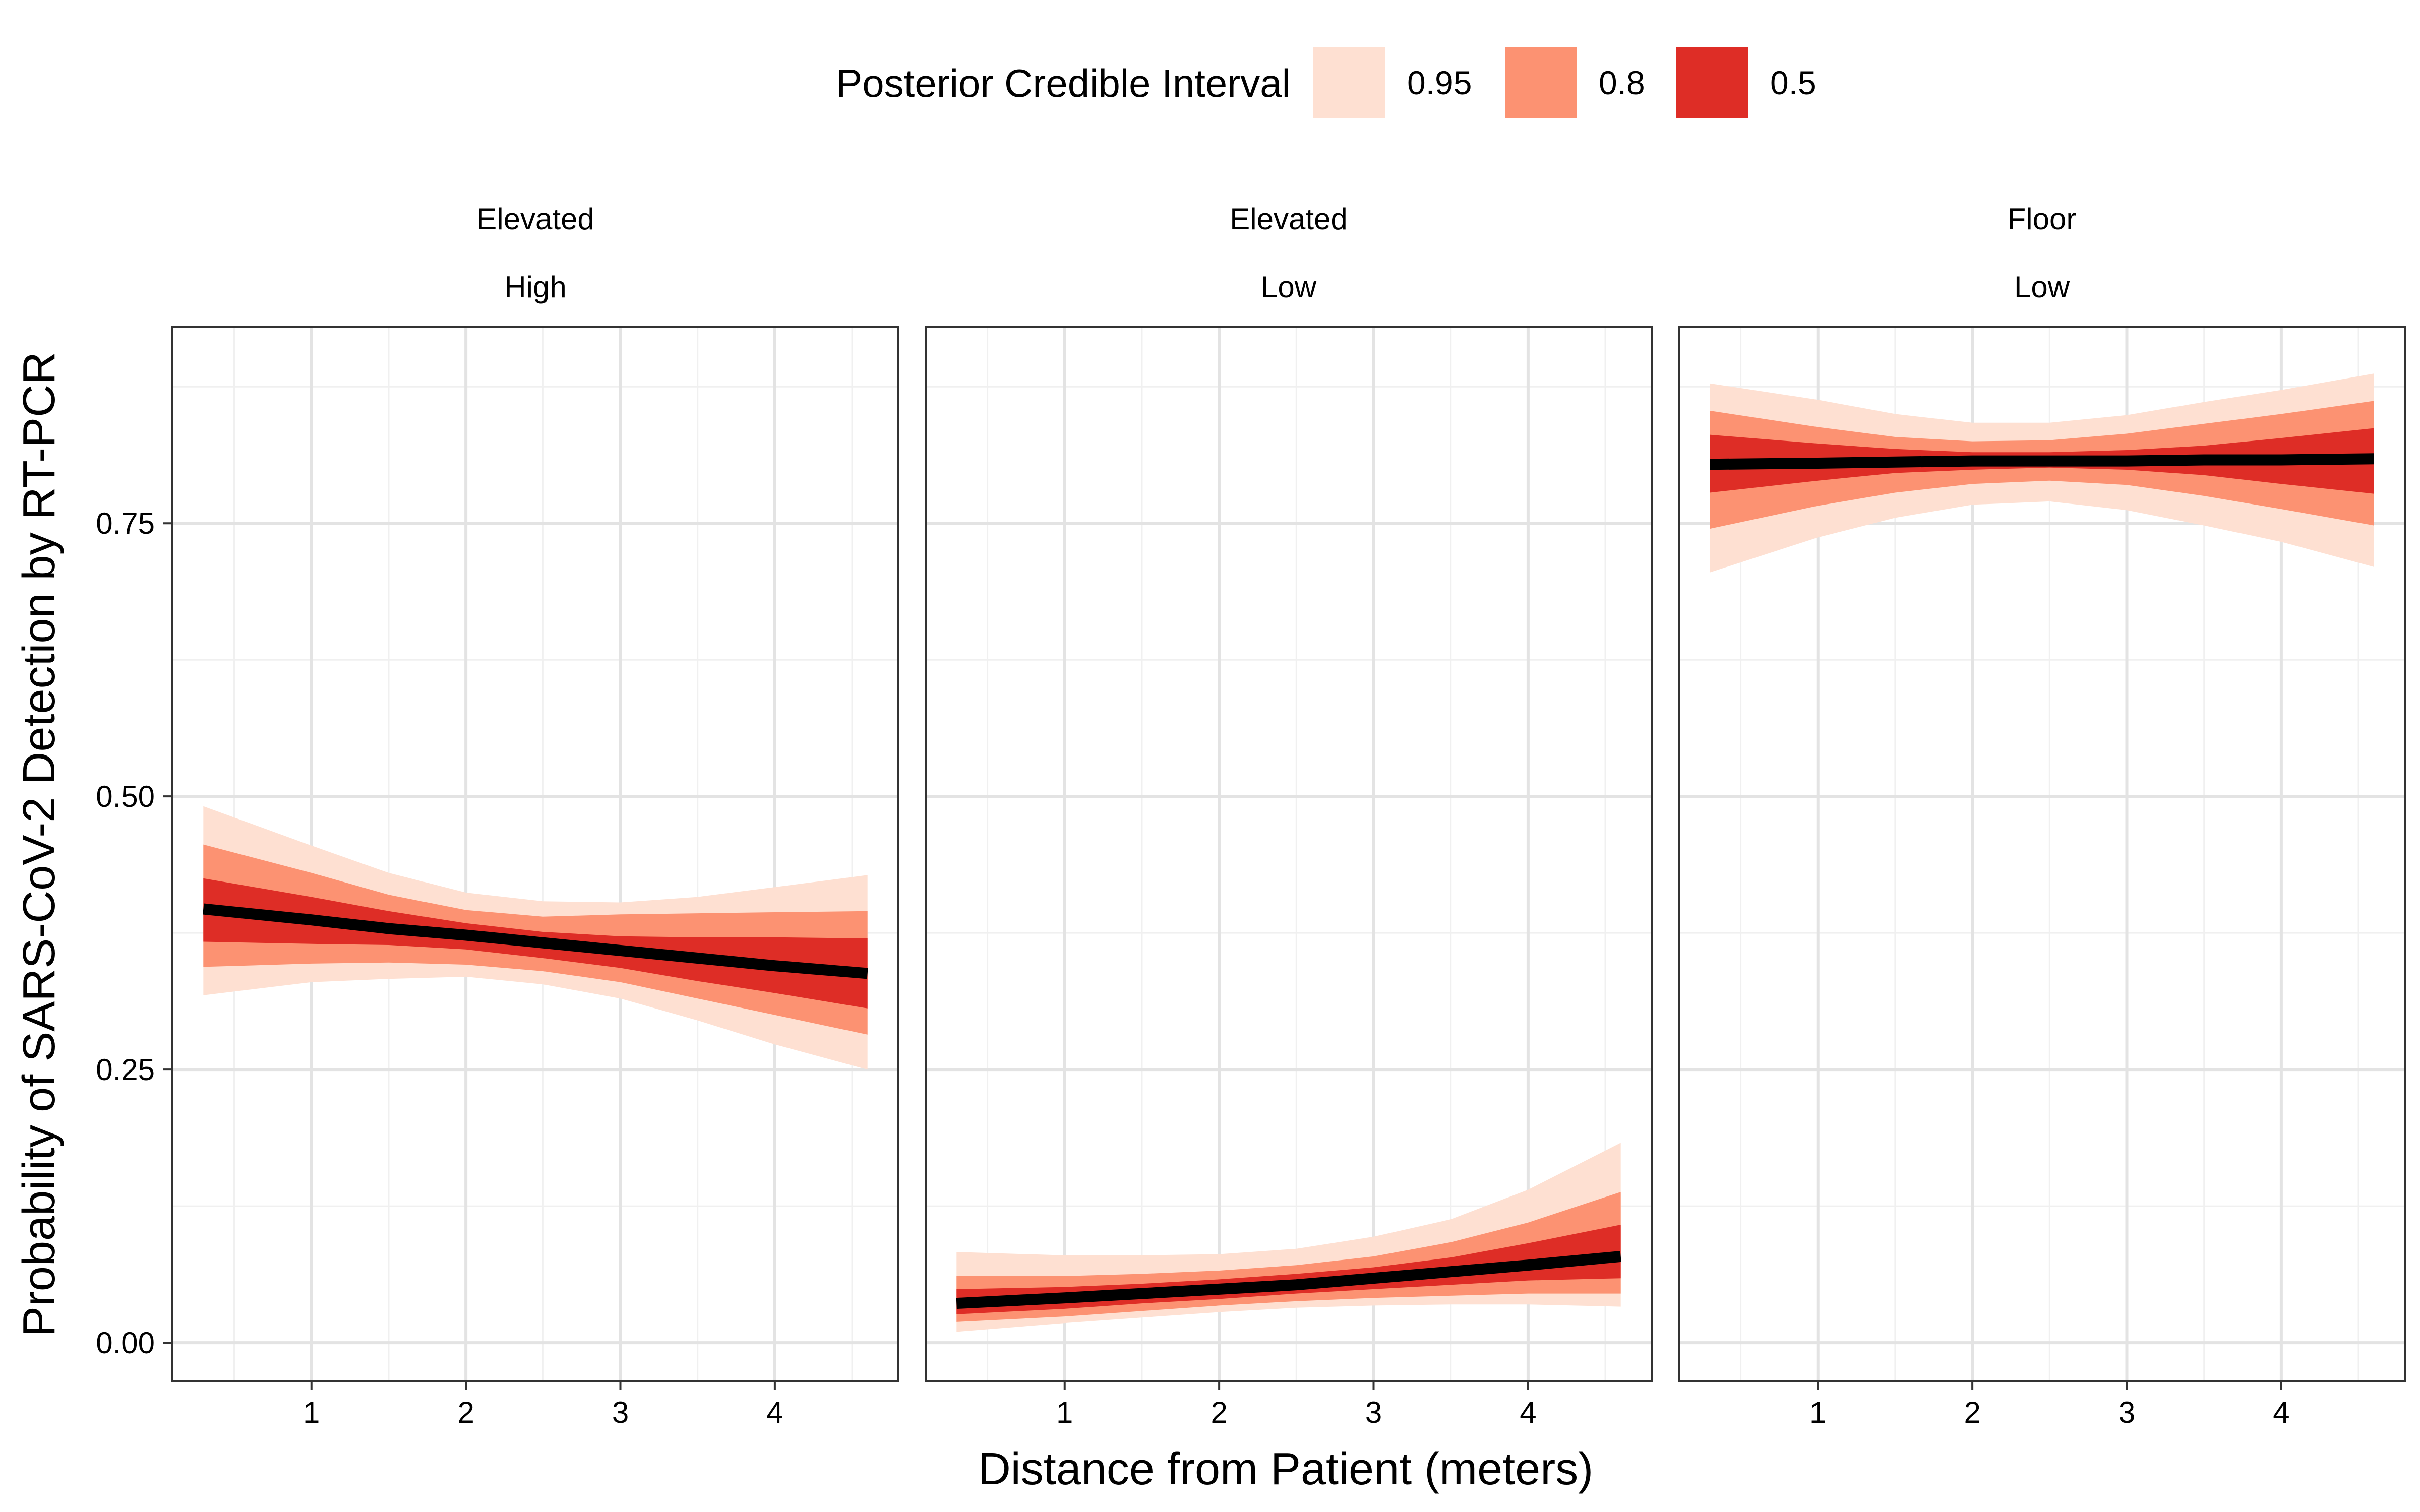 Image resolution: width=2420 pixels, height=1512 pixels. Describe the element at coordinates (1373, 1413) in the screenshot. I see `panel-2-x-tick-label: 3` at that location.